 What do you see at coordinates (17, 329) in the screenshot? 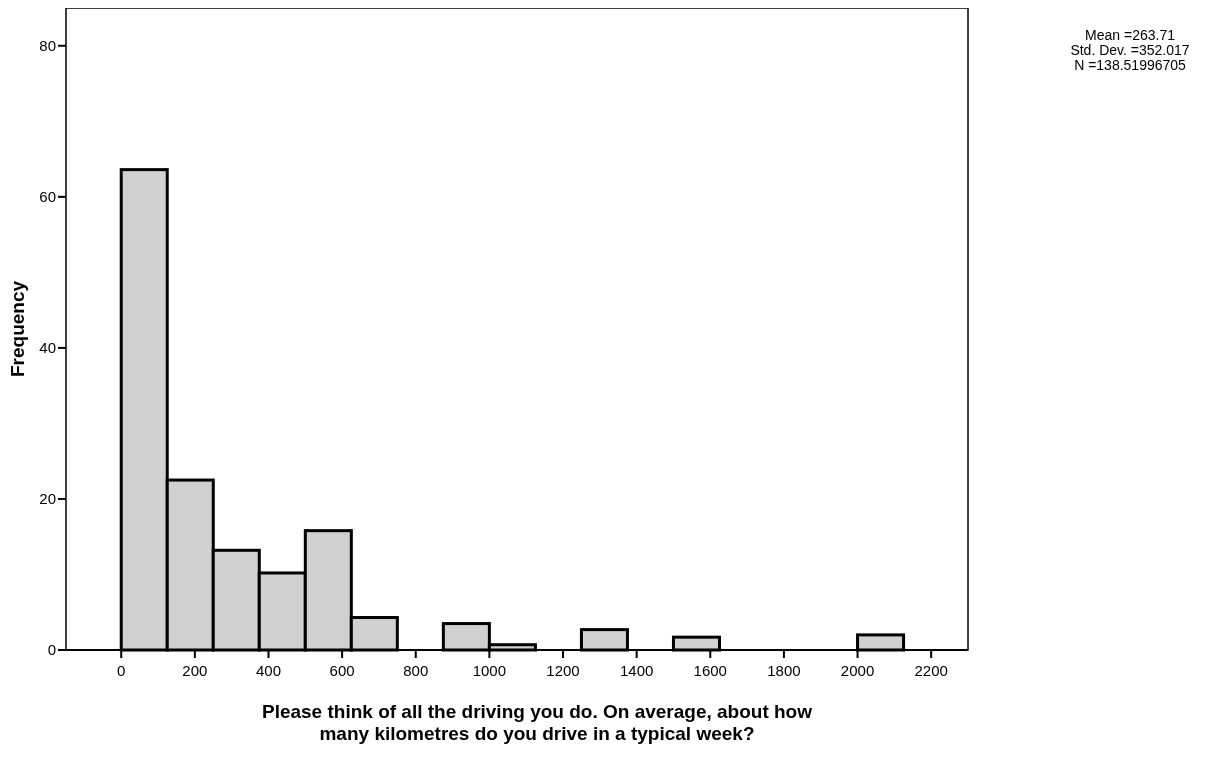
I see `y-axis-title: Frequency` at bounding box center [17, 329].